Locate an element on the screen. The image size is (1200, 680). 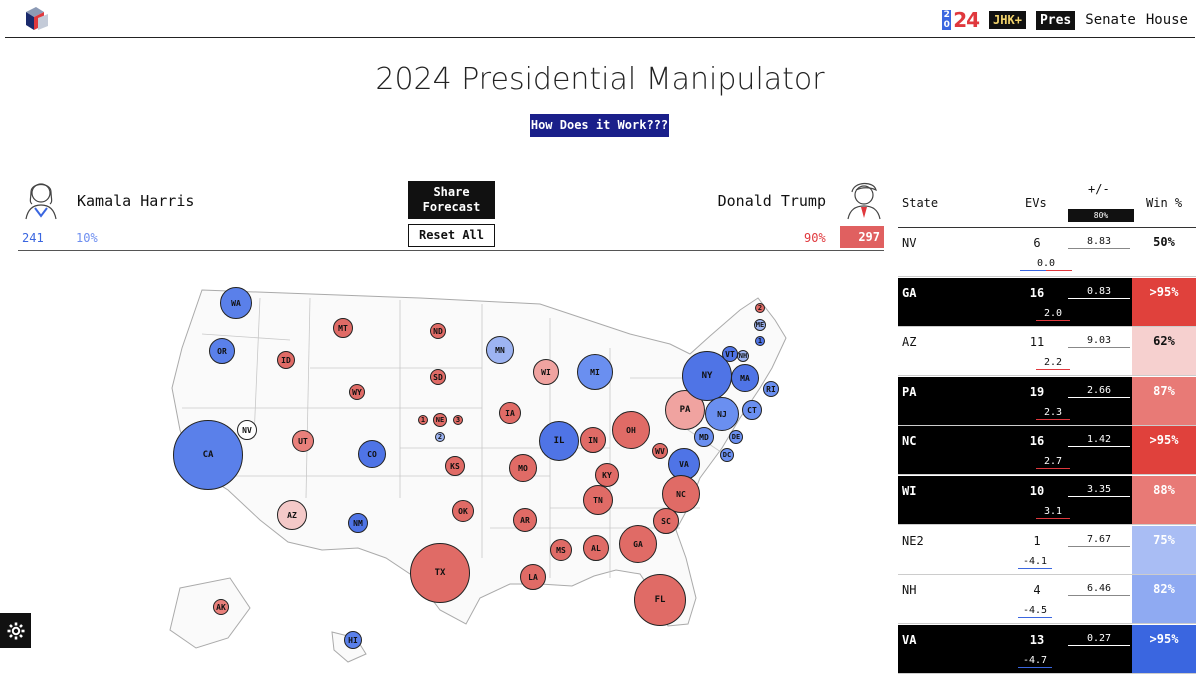
nav-senate: Senate is located at coordinates (1110, 20).